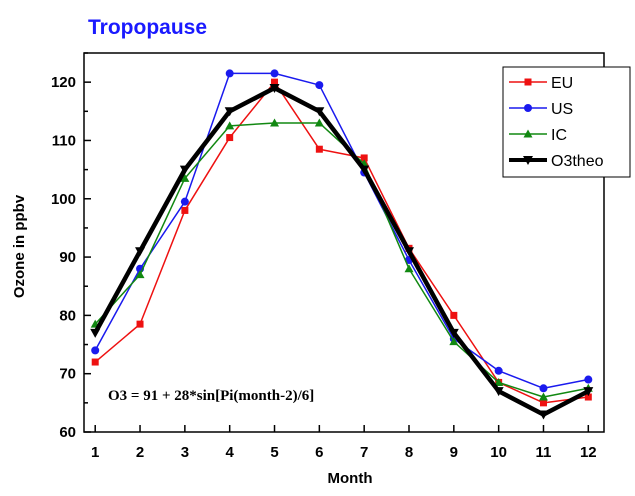 The image size is (635, 496). What do you see at coordinates (140, 452) in the screenshot?
I see `x-tick-label: 2` at bounding box center [140, 452].